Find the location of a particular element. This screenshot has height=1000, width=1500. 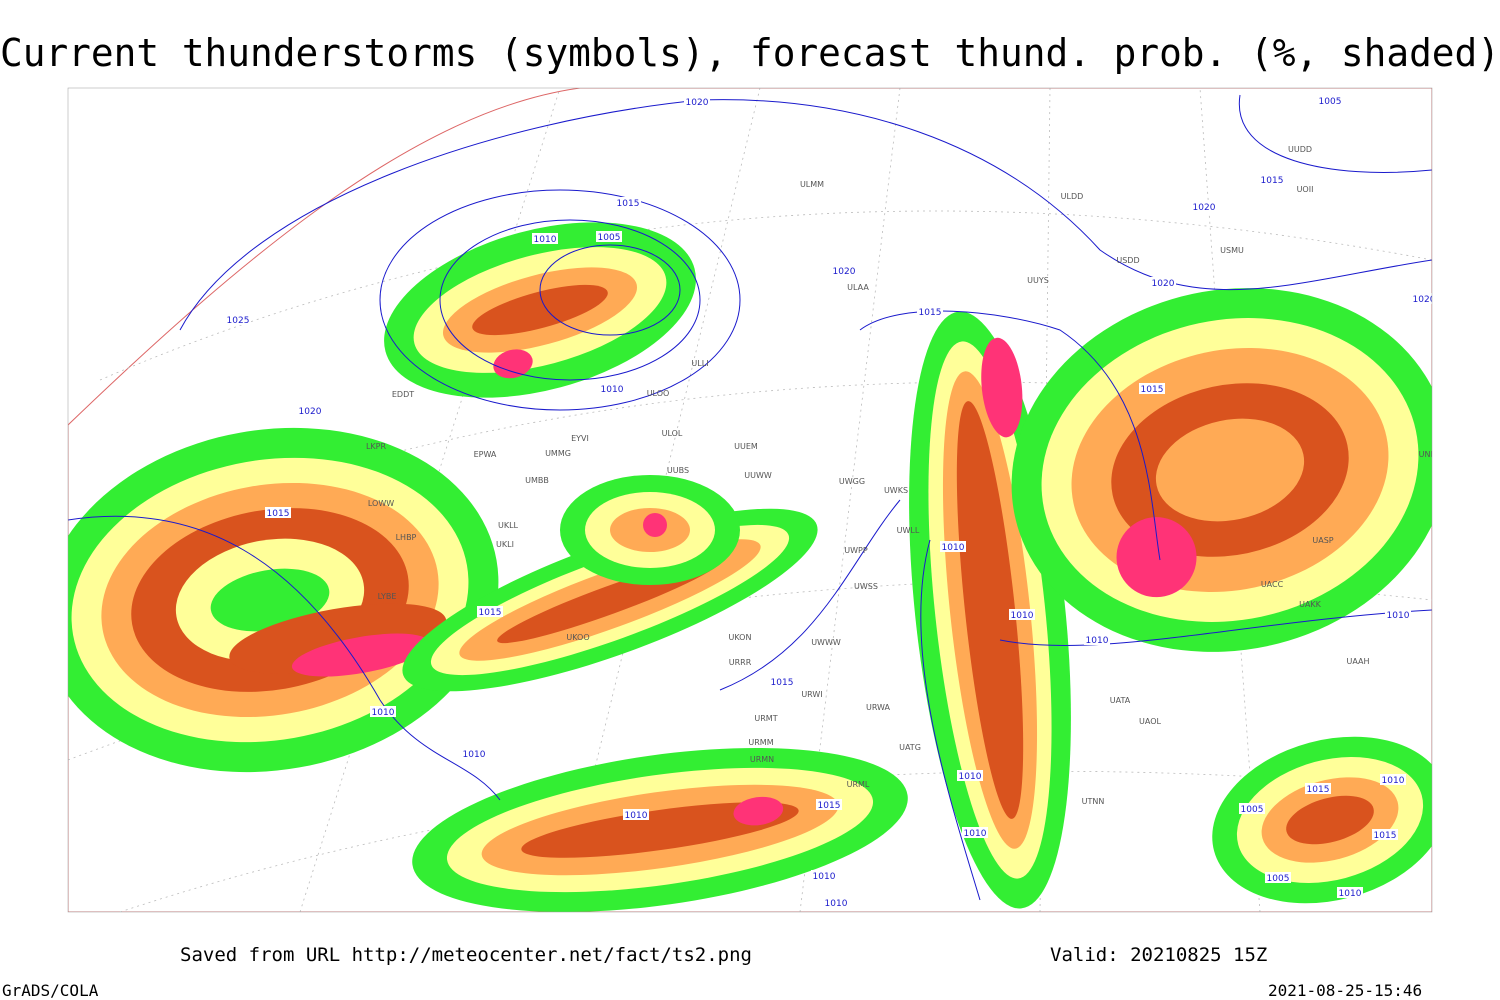

station-label: ULAA is located at coordinates (858, 287).